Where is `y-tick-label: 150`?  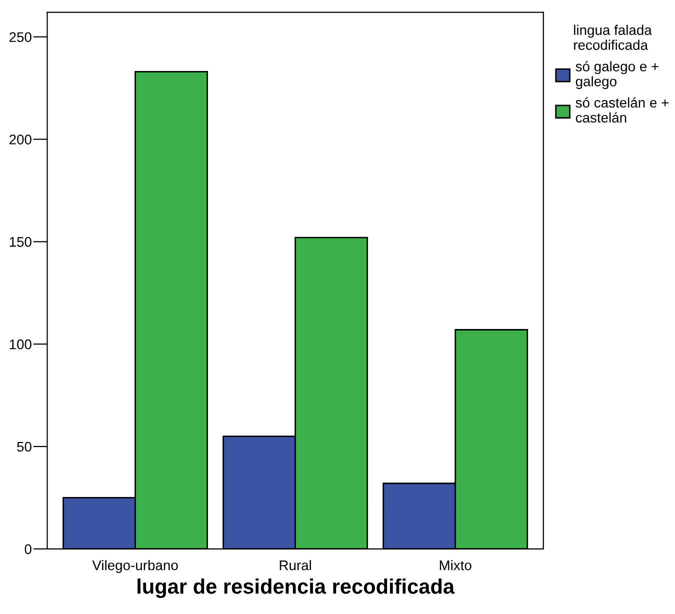
y-tick-label: 150 is located at coordinates (21, 242).